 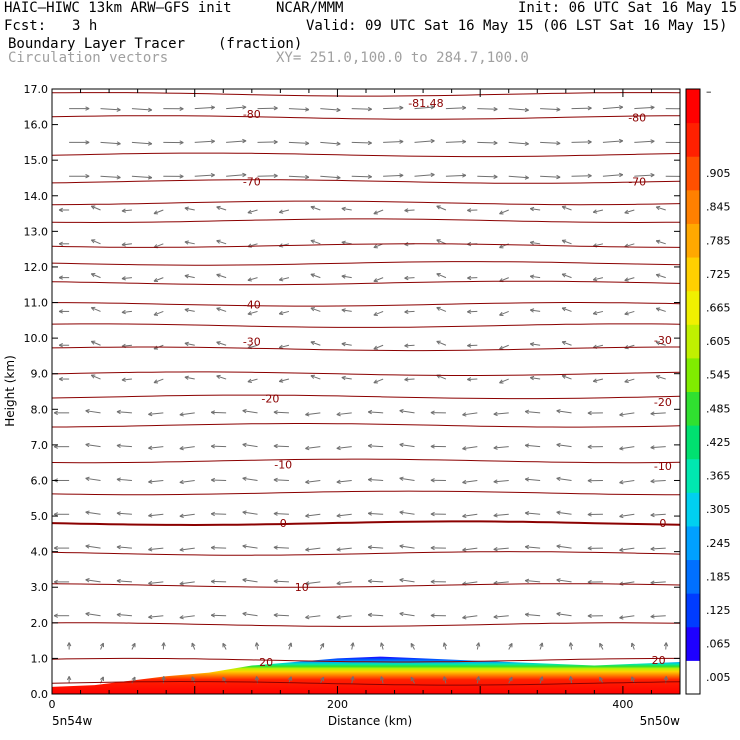 What do you see at coordinates (718, 476) in the screenshot?
I see `colorbar-label: .365` at bounding box center [718, 476].